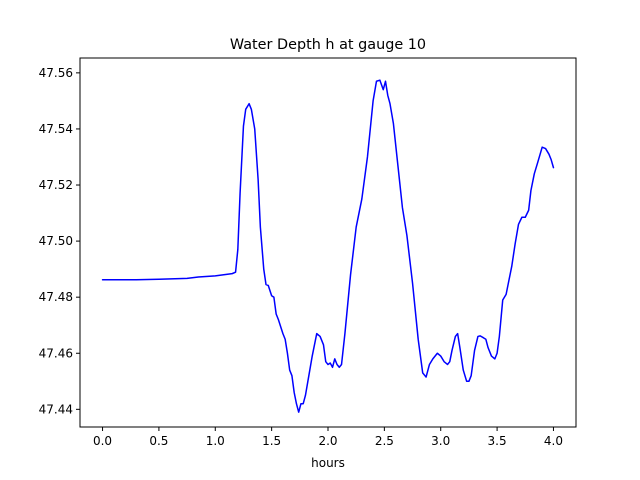 Image resolution: width=640 pixels, height=480 pixels. I want to click on y-axis: 47.44 47.46 47.48 47.50 47.52 47.54 47.56, so click(59, 241).